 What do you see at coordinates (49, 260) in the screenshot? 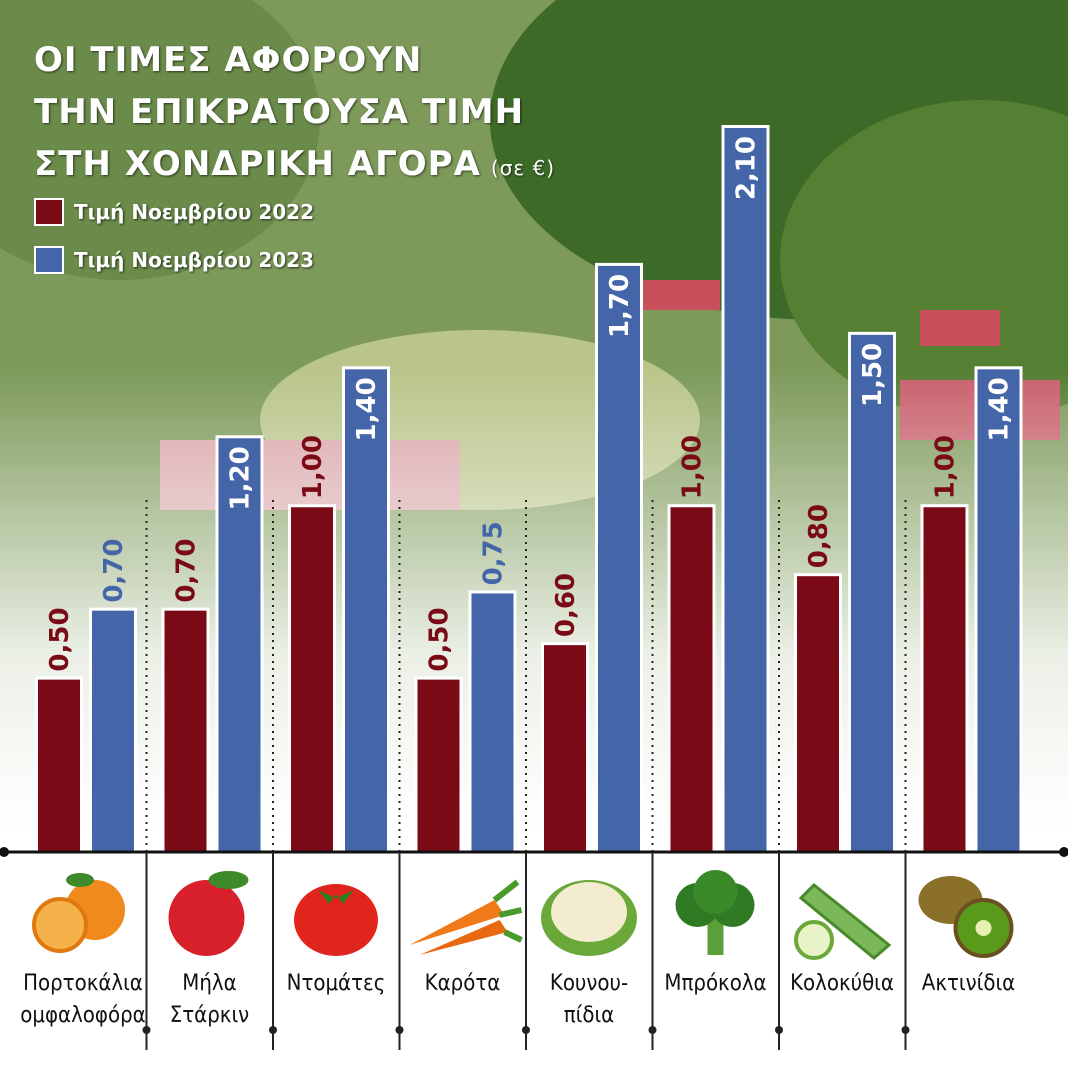
I see `legend-swatch-2023` at bounding box center [49, 260].